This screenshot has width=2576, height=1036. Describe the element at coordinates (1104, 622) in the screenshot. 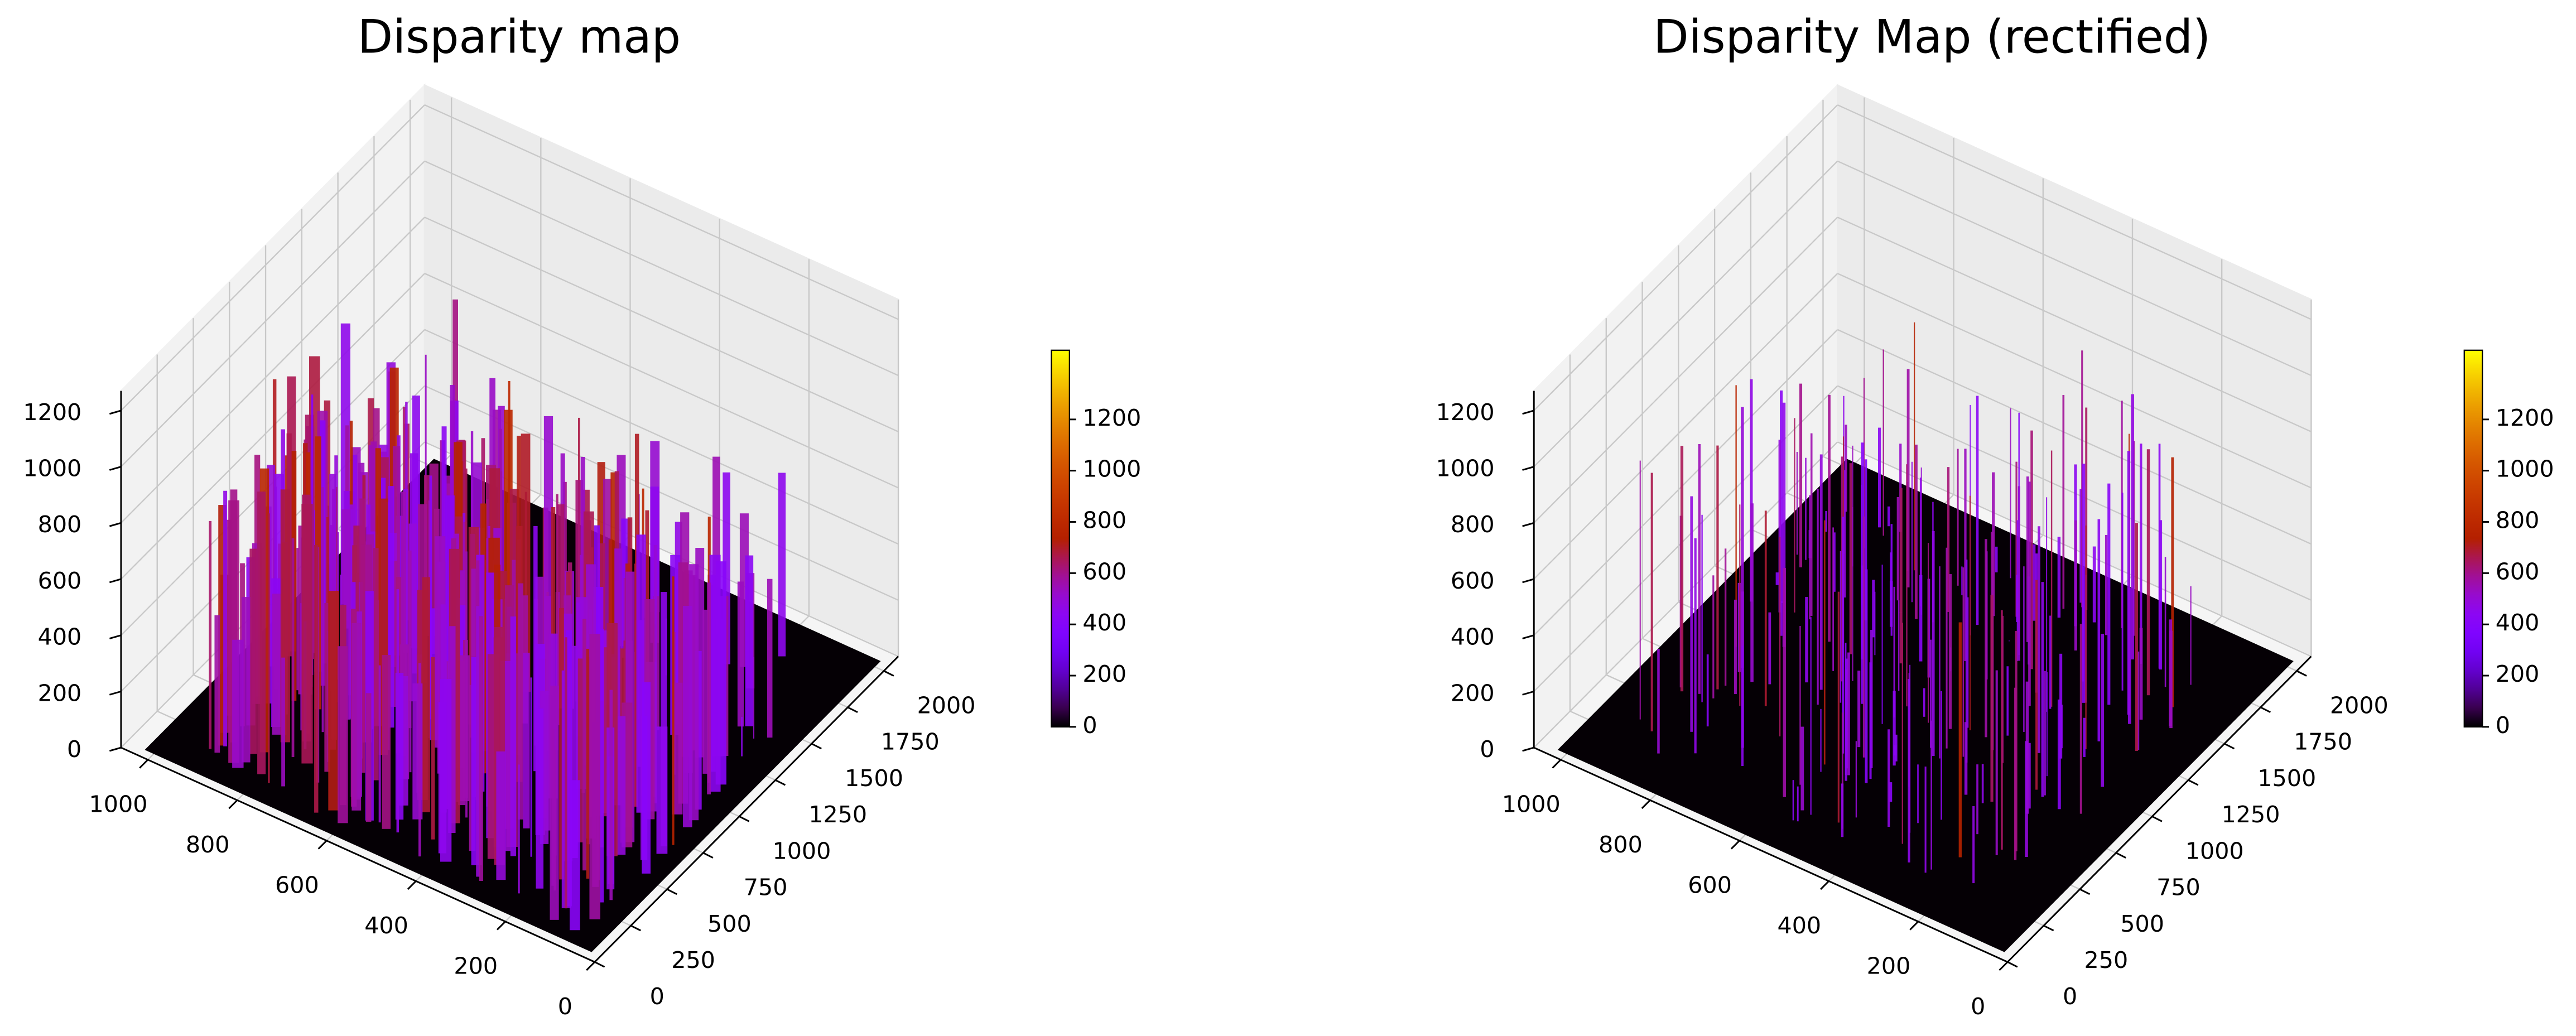

I see `colorbar-tick-label: 400` at that location.